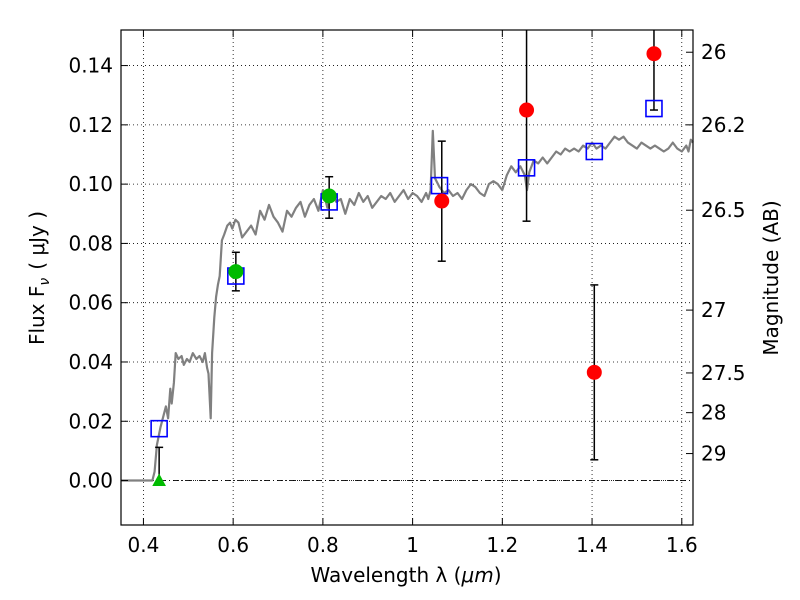 This screenshot has width=800, height=600. I want to click on y-tick-label: 0.02, so click(90, 421).